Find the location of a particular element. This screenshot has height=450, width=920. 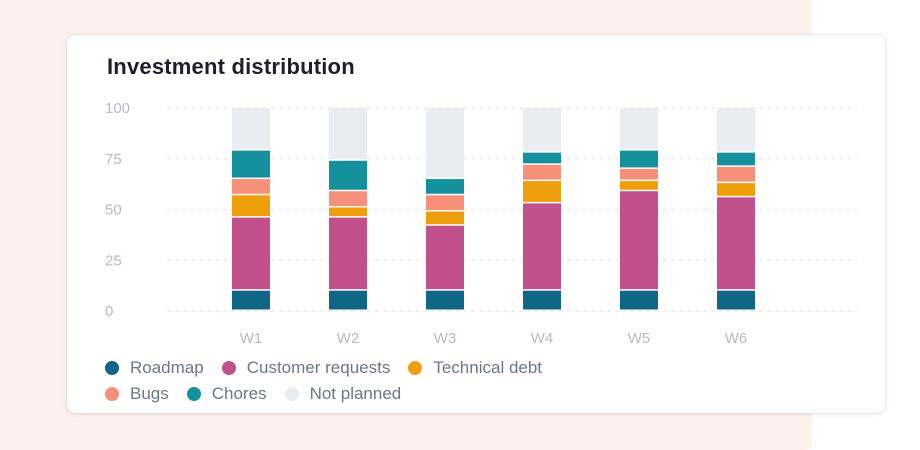

legend-item-bugs: Bugs is located at coordinates (137, 394).